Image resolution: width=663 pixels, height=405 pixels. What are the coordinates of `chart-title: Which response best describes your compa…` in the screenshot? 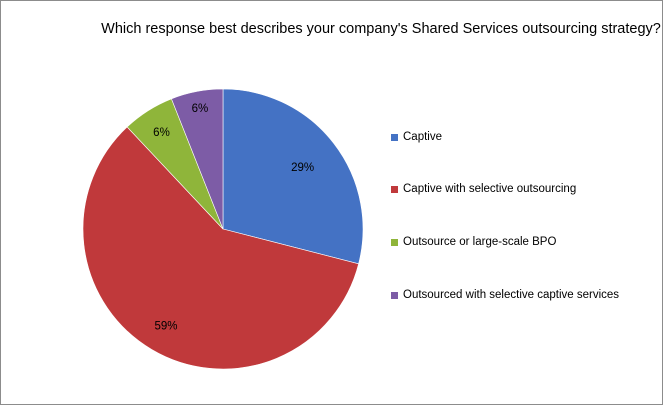 It's located at (381, 29).